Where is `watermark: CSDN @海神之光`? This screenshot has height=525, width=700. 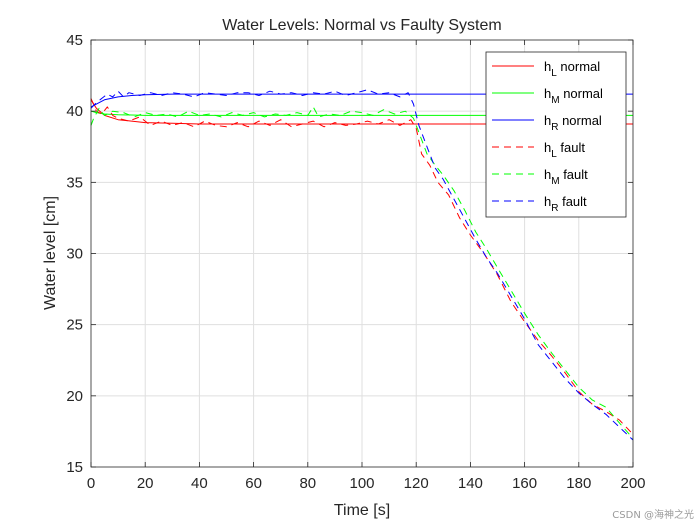 watermark: CSDN @海神之光 is located at coordinates (653, 515).